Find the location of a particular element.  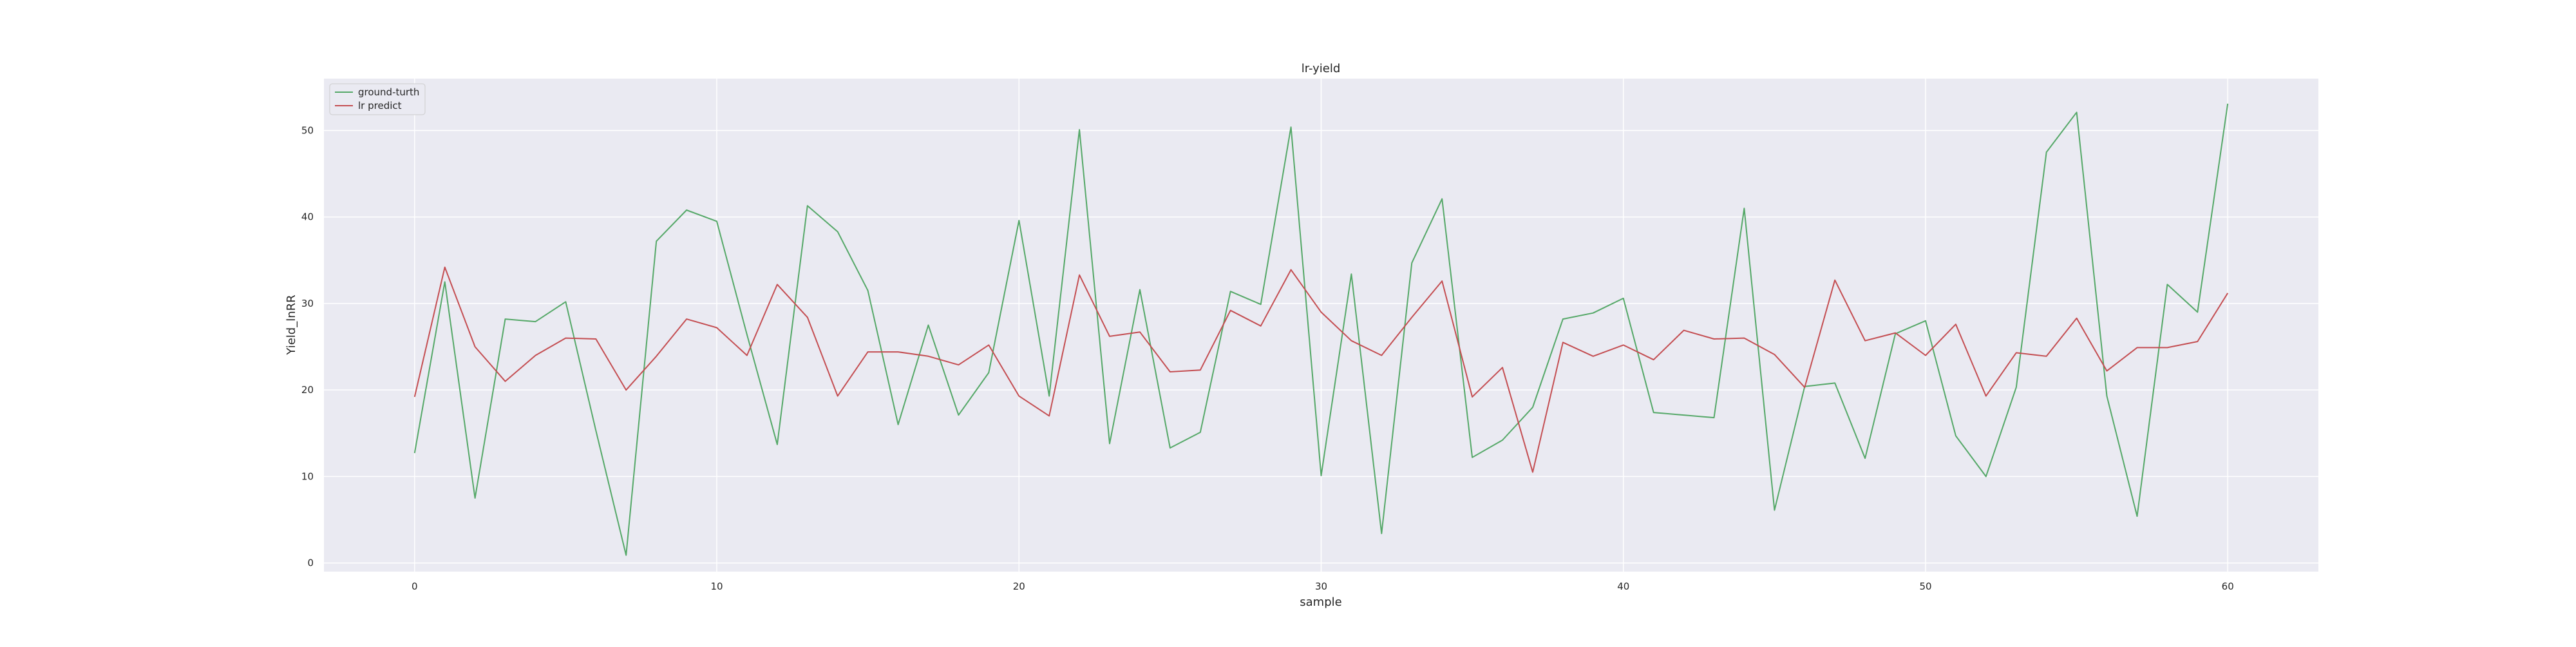

x-tick-label: 20 is located at coordinates (1019, 586).